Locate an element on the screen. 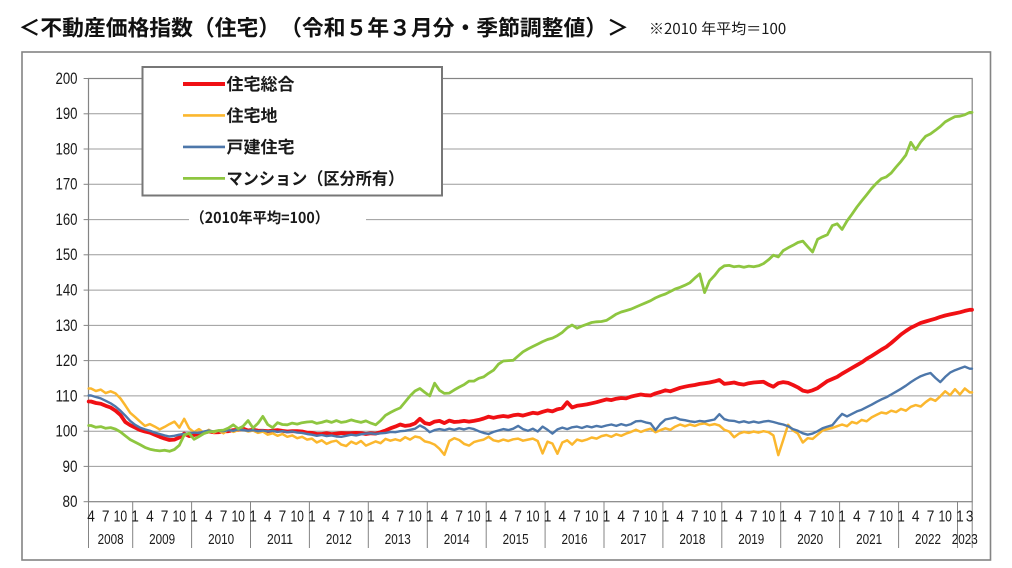 The image size is (1012, 568). svg-text: 2008 is located at coordinates (111, 540).